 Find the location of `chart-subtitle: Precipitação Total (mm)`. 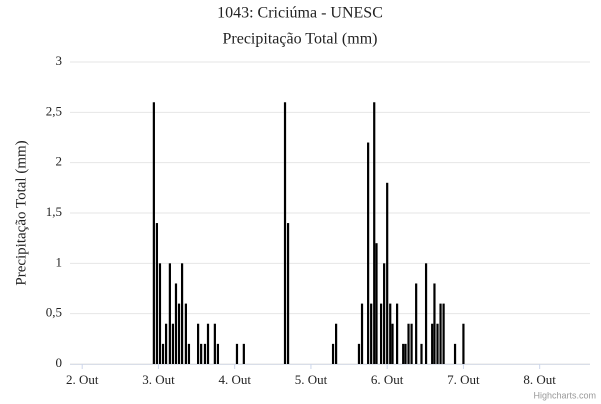

chart-subtitle: Precipitação Total (mm) is located at coordinates (300, 39).